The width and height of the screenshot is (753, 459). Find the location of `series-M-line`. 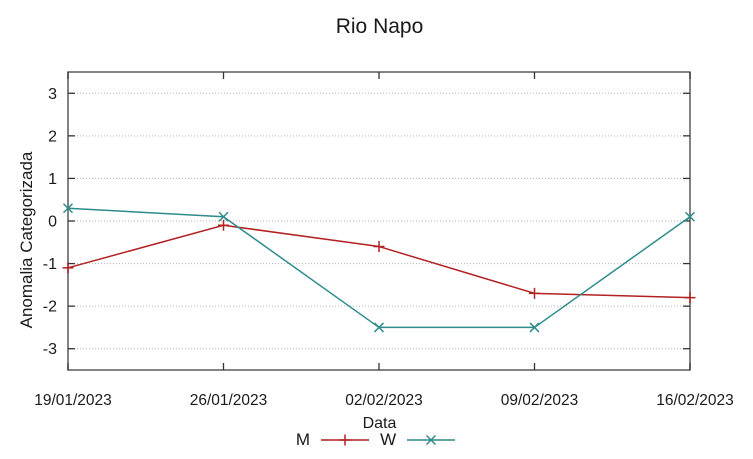

series-M-line is located at coordinates (379, 261).